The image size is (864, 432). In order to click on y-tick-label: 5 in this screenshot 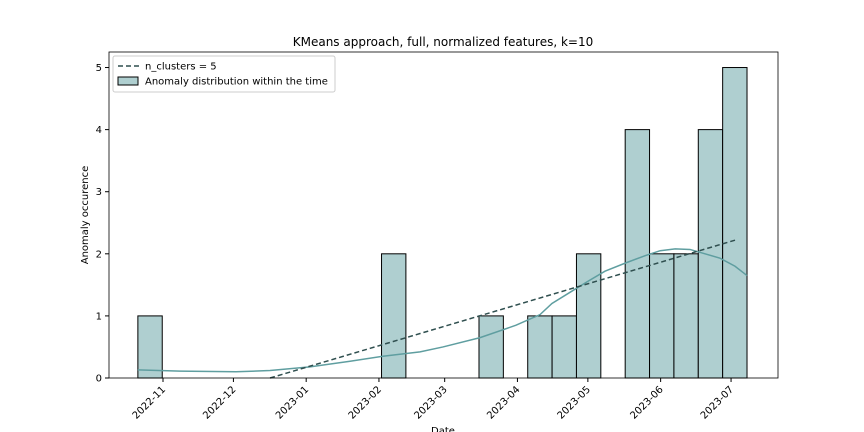, I will do `click(99, 68)`.